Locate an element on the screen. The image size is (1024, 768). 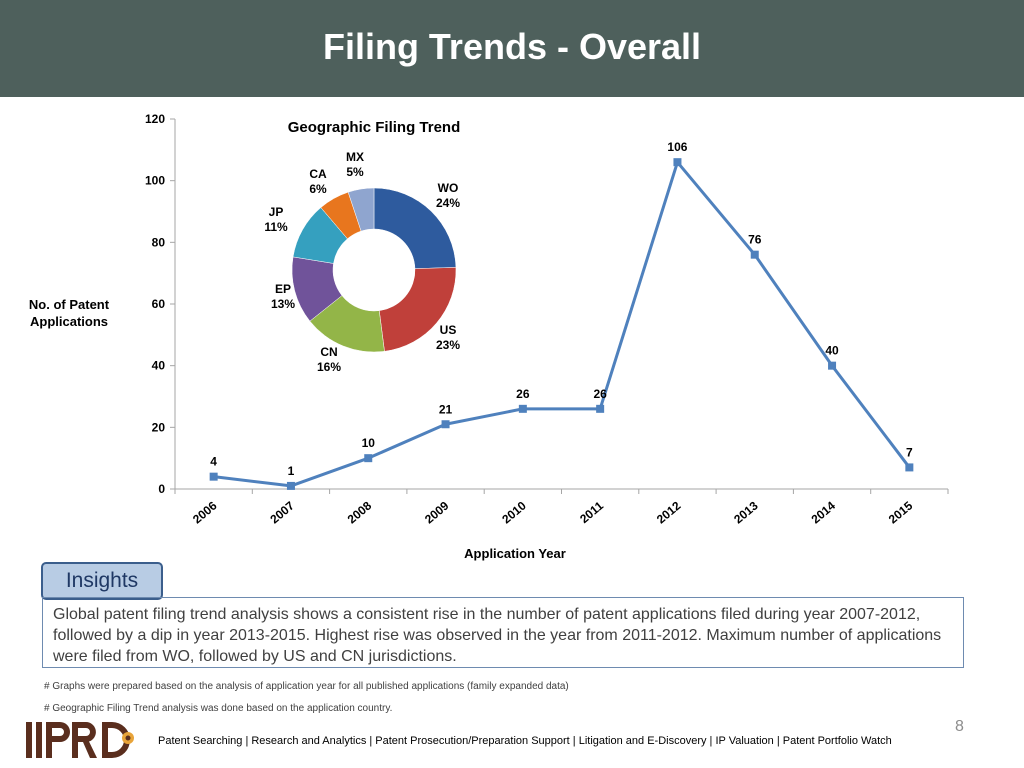
data-label: 21 is located at coordinates (446, 409).